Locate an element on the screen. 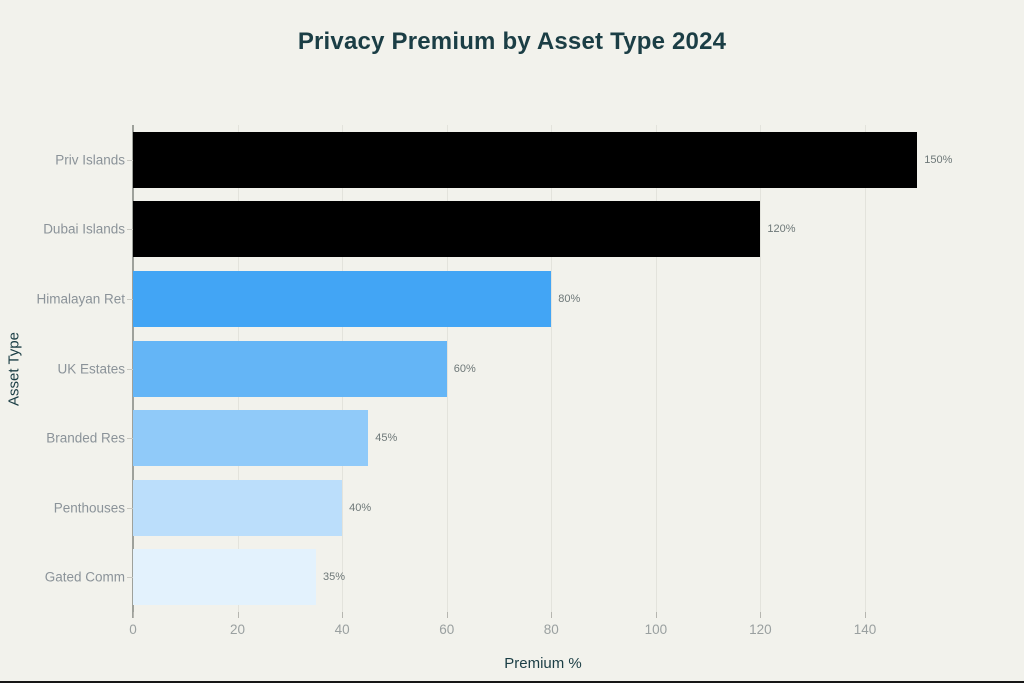 The width and height of the screenshot is (1024, 683). bar-dubai-islands is located at coordinates (447, 229).